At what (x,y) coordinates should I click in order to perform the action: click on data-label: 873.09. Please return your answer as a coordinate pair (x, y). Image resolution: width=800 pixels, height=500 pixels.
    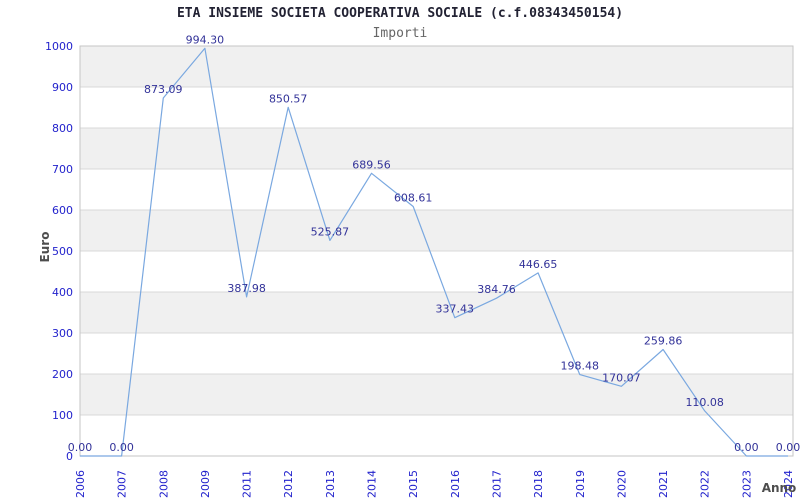
    Looking at the image, I should click on (163, 89).